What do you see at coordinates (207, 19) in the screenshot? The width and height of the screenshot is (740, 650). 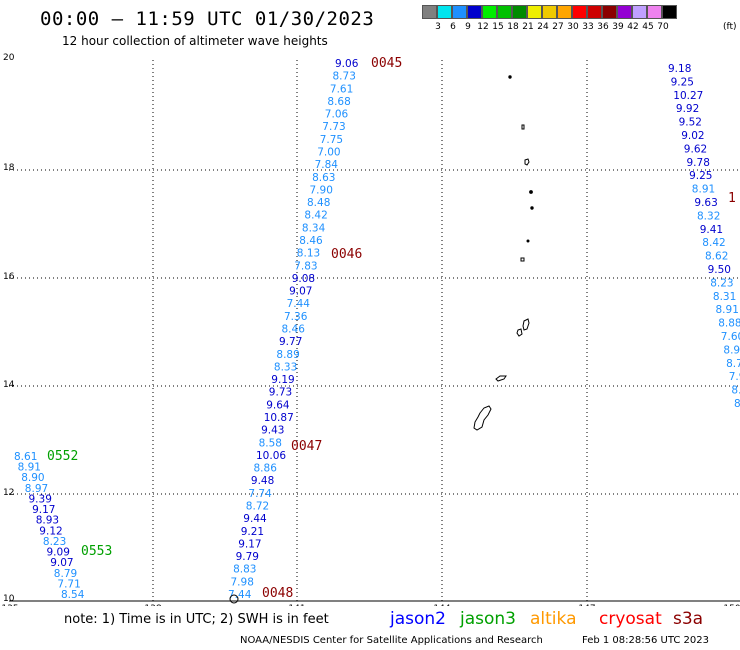 I see `page-title: 00:00 – 11:59 UTC 01/30/2023` at bounding box center [207, 19].